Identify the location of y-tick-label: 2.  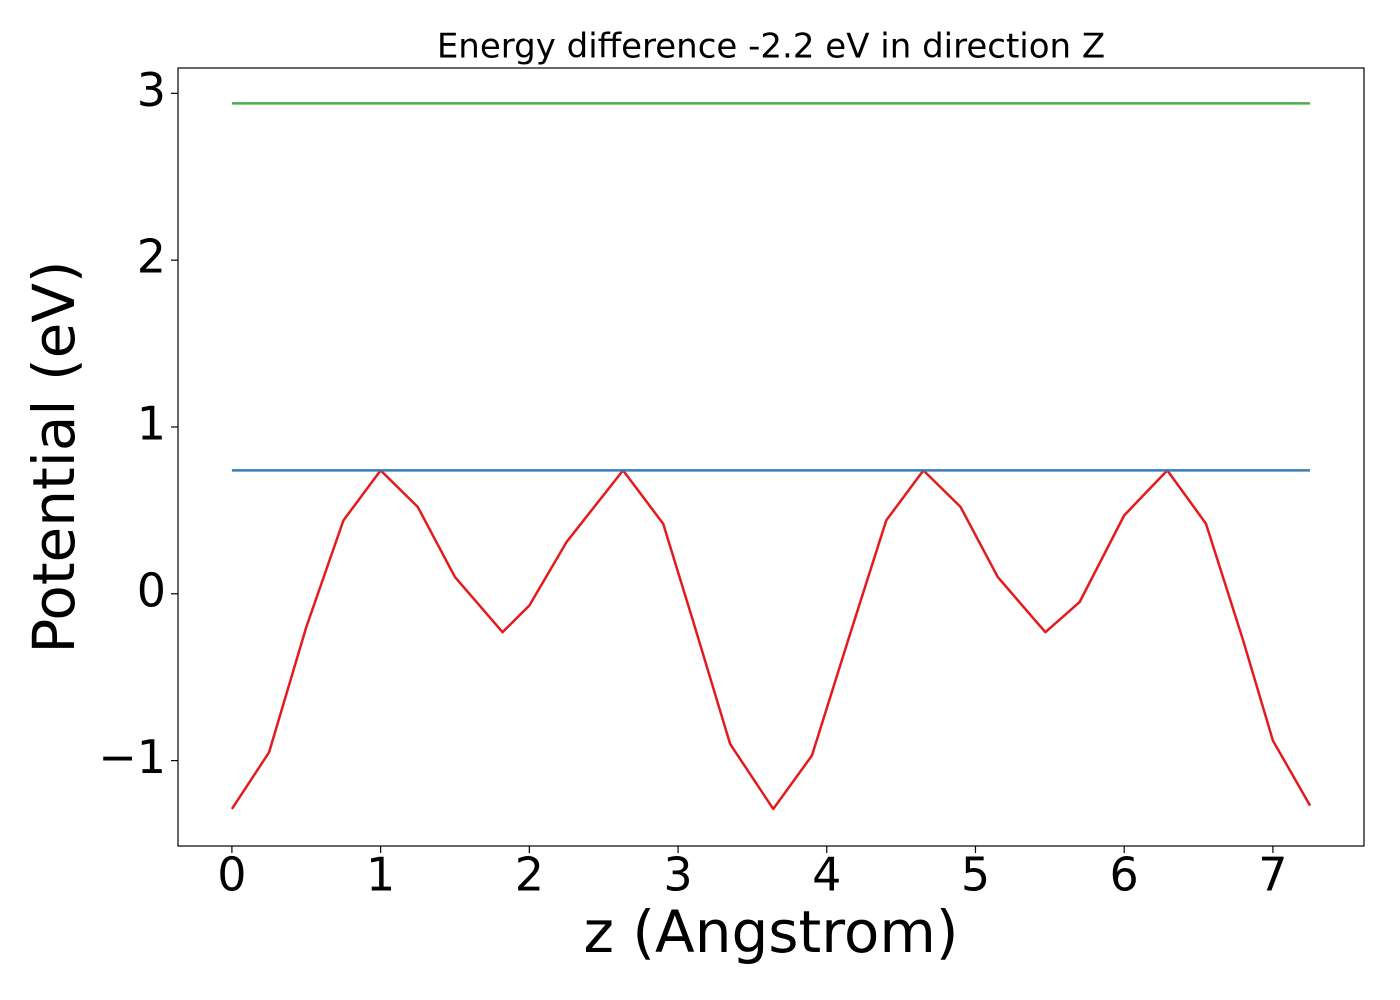
(151, 257).